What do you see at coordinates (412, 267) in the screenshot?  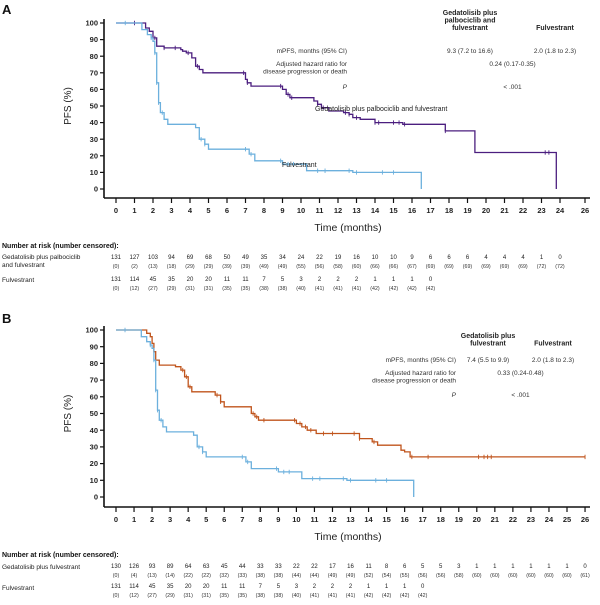 I see `risk-censored: (67)` at bounding box center [412, 267].